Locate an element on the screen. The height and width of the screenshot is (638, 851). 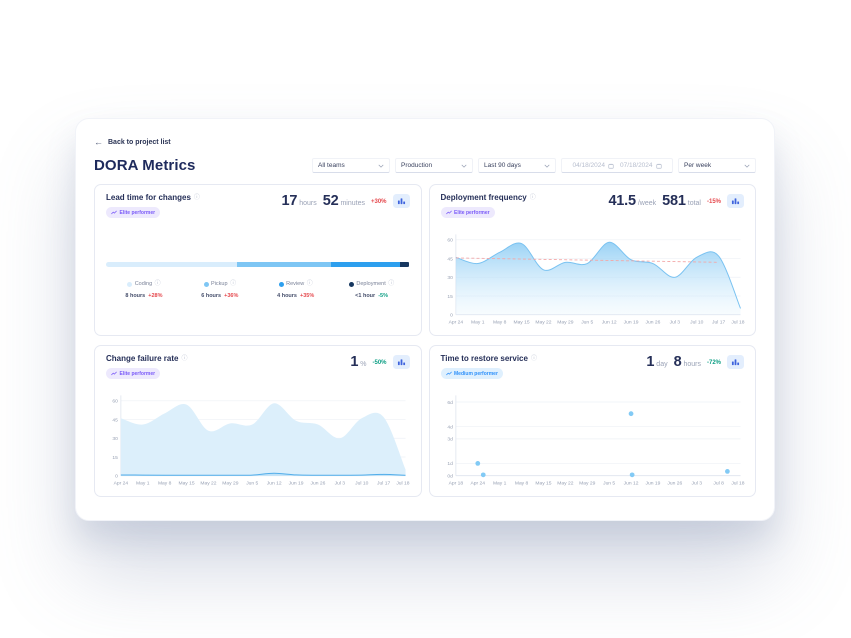
svg-text: Jun 19 is located at coordinates (630, 323).